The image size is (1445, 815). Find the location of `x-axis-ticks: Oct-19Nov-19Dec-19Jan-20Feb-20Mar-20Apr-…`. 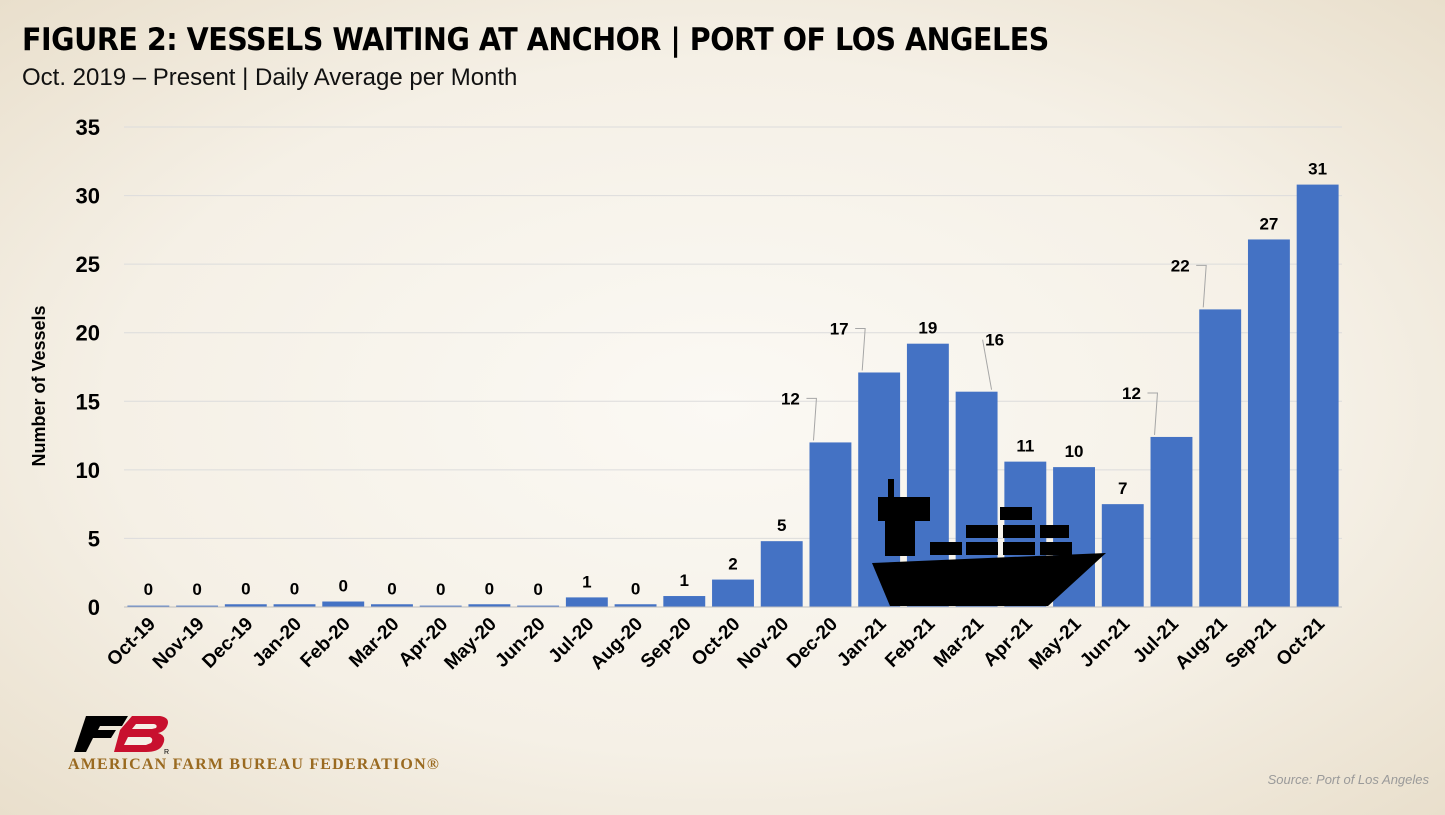

x-axis-ticks: Oct-19Nov-19Dec-19Jan-20Feb-20Mar-20Apr-… is located at coordinates (716, 643).